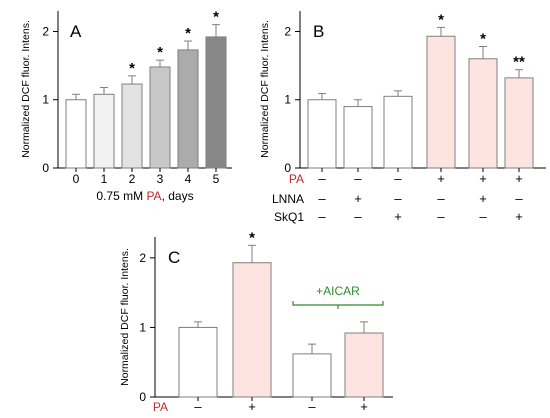 The height and width of the screenshot is (418, 550). I want to click on panel-a-y-tick-label: 2, so click(45, 31).